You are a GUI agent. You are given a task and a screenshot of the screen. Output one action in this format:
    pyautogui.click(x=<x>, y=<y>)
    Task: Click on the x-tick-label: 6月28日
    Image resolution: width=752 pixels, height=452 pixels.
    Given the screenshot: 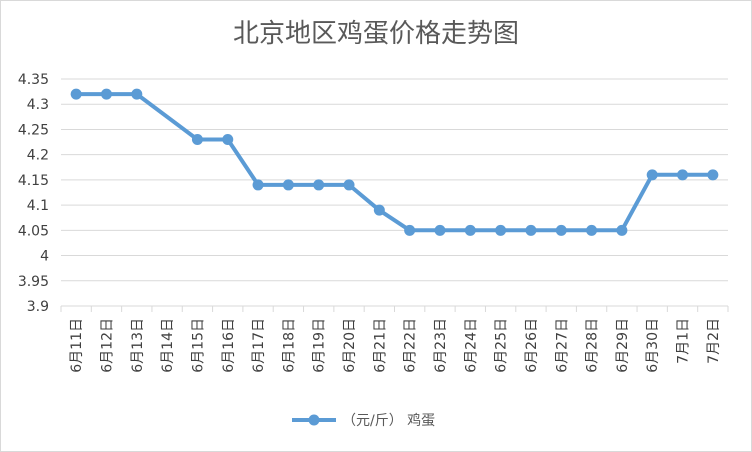 What is the action you would take?
    pyautogui.click(x=593, y=345)
    